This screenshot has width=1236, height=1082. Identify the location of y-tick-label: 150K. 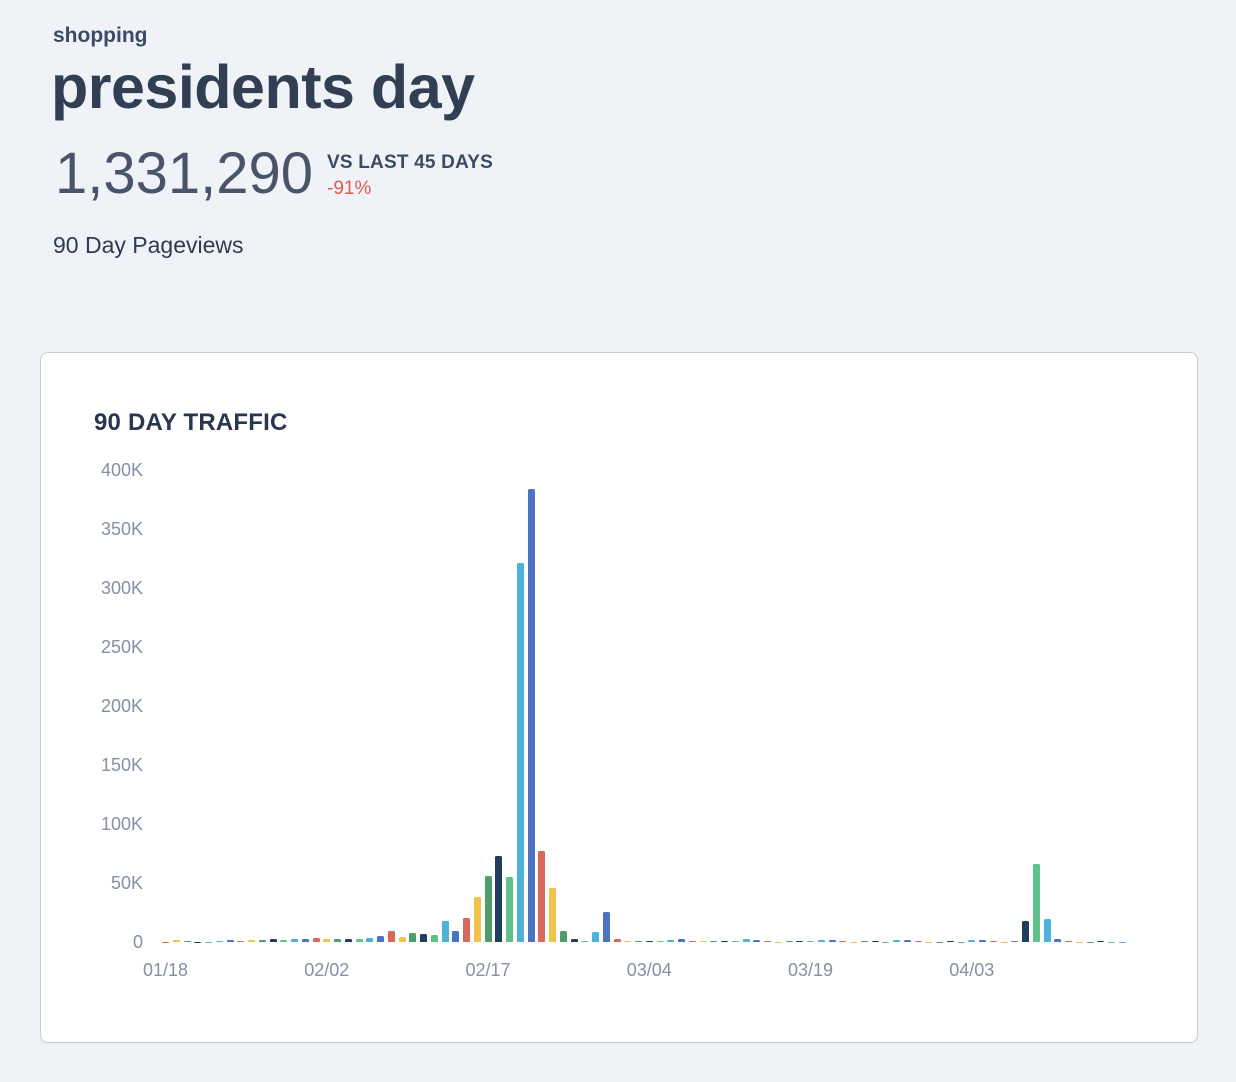
(121, 764).